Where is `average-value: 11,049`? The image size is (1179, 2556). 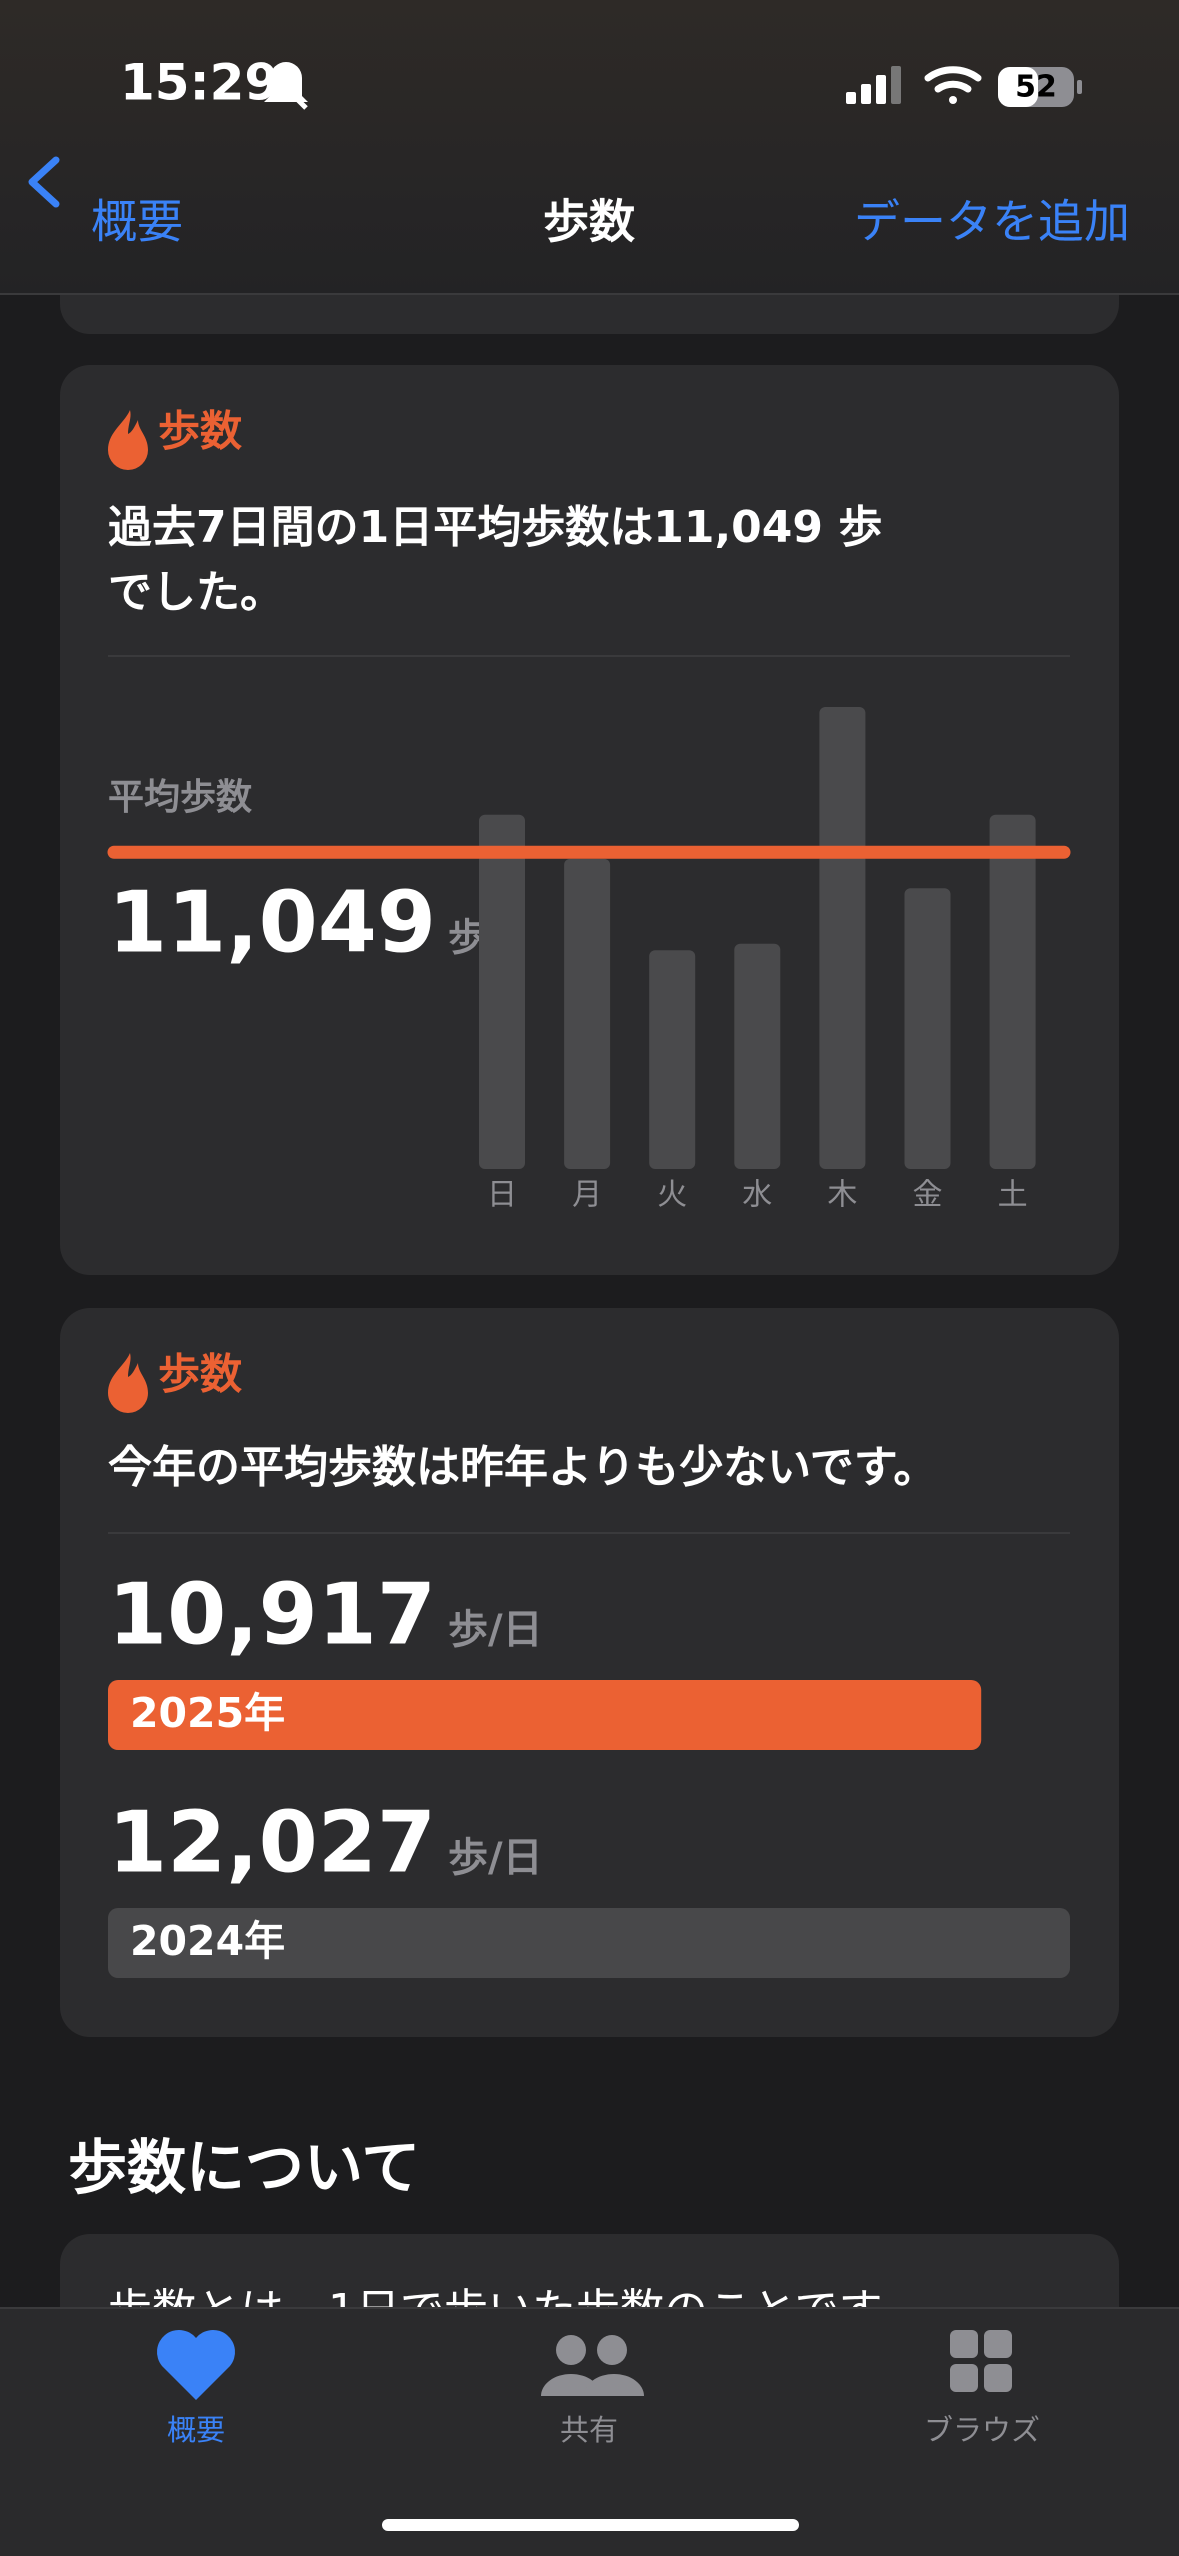
average-value: 11,049 is located at coordinates (272, 922).